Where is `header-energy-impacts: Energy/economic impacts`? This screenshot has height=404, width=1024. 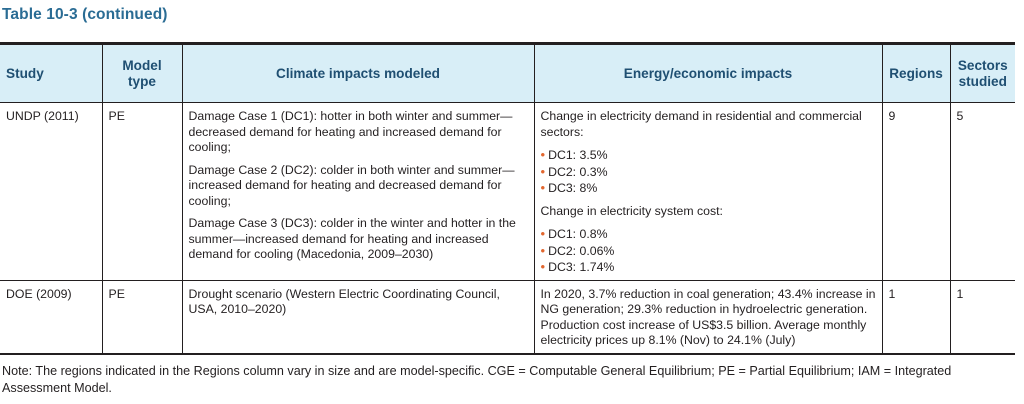
header-energy-impacts: Energy/economic impacts is located at coordinates (707, 72).